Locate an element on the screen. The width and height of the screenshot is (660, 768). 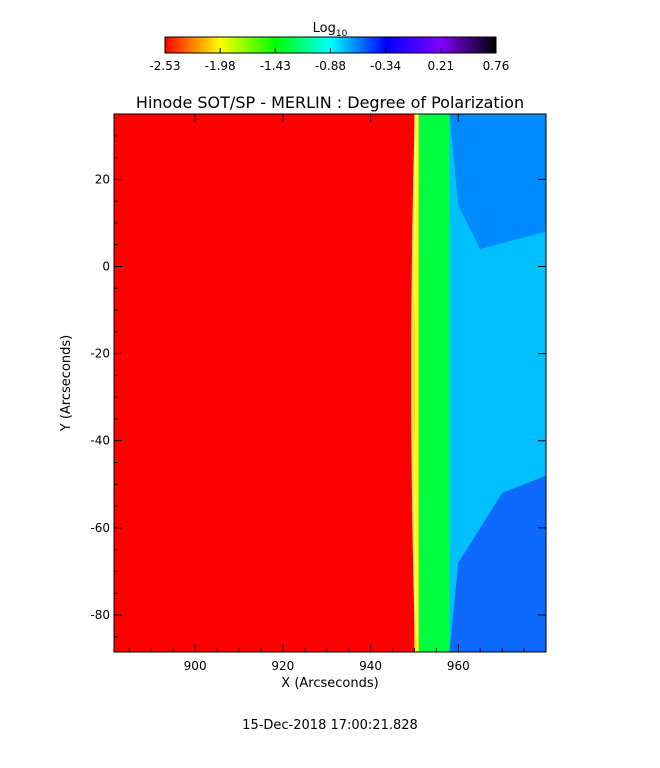
colorbar-tick-label: -1.43 is located at coordinates (275, 66).